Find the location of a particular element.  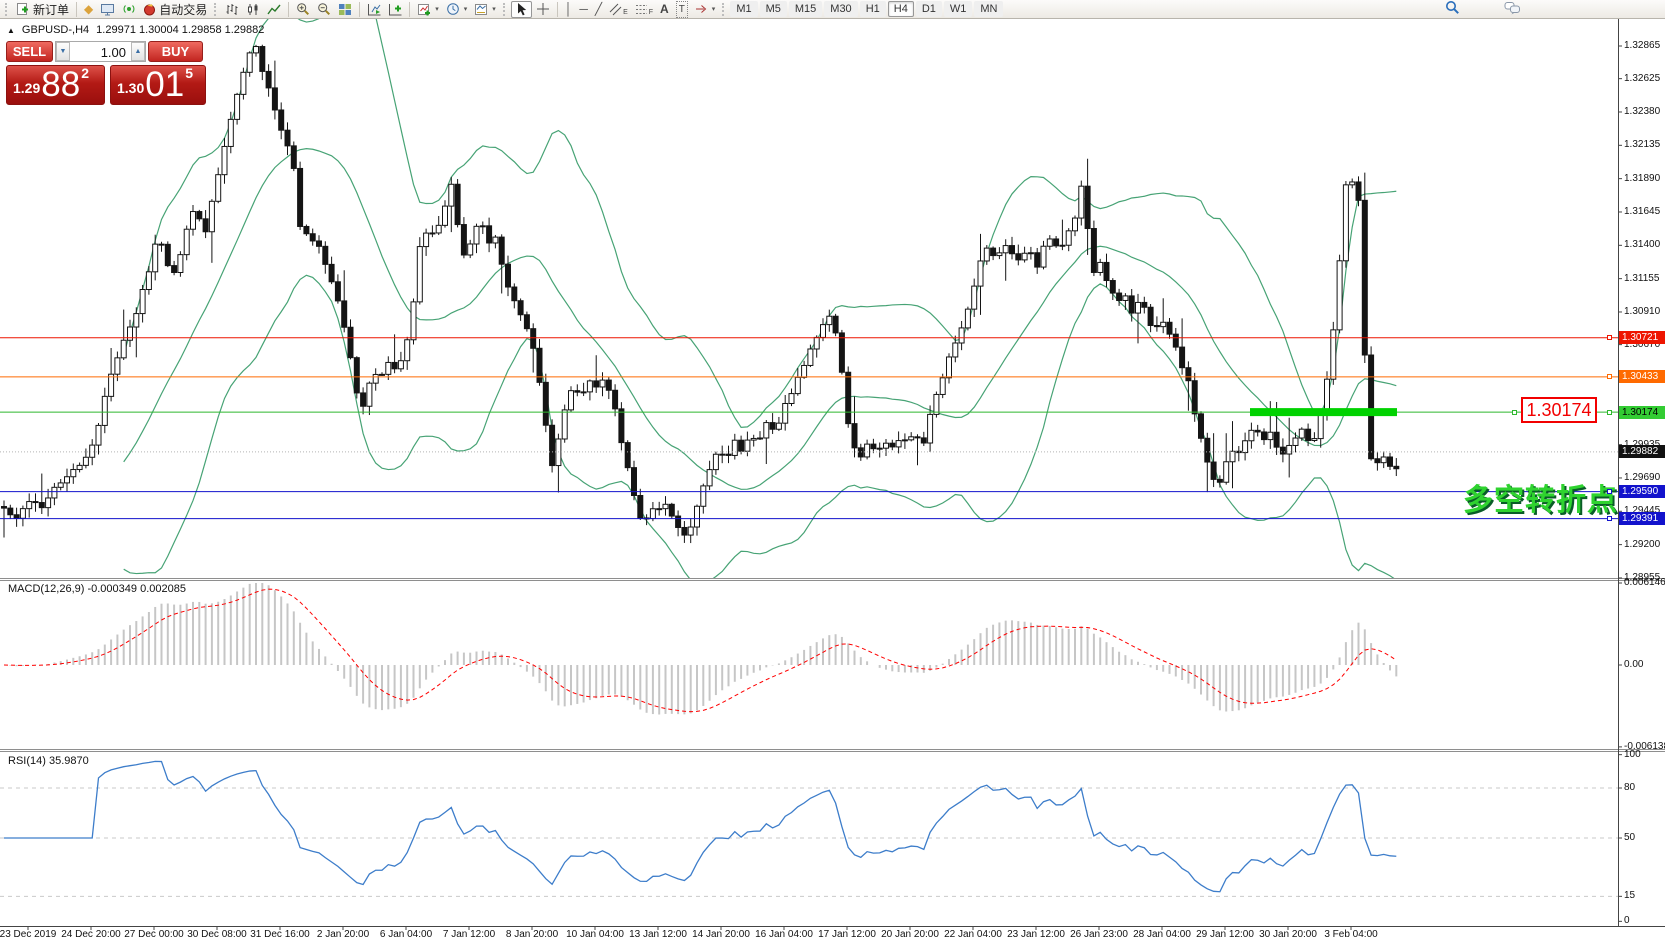

styler-button: ◆ is located at coordinates (88, 9).